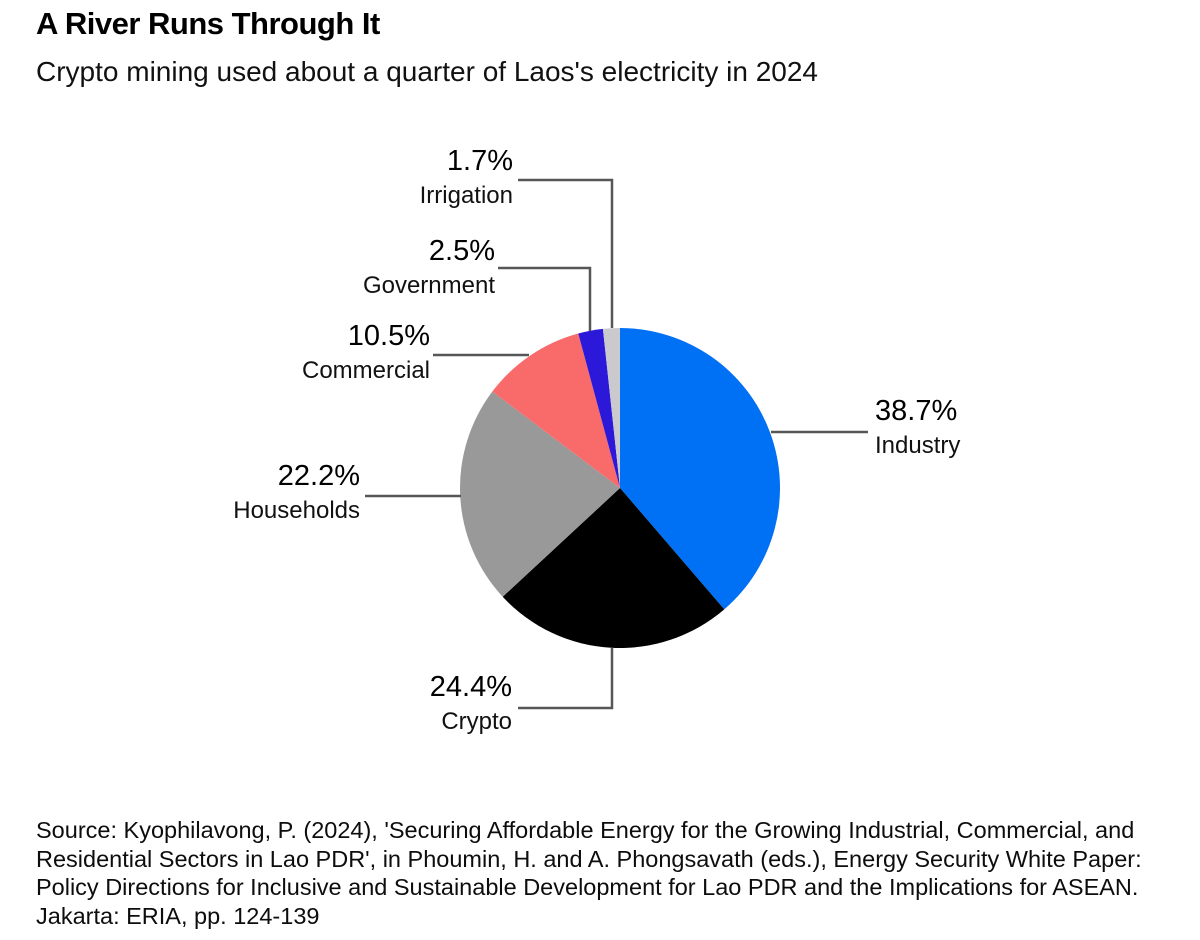 The width and height of the screenshot is (1200, 940). I want to click on pie-label-irrigation: 1.7% Irrigation, so click(466, 177).